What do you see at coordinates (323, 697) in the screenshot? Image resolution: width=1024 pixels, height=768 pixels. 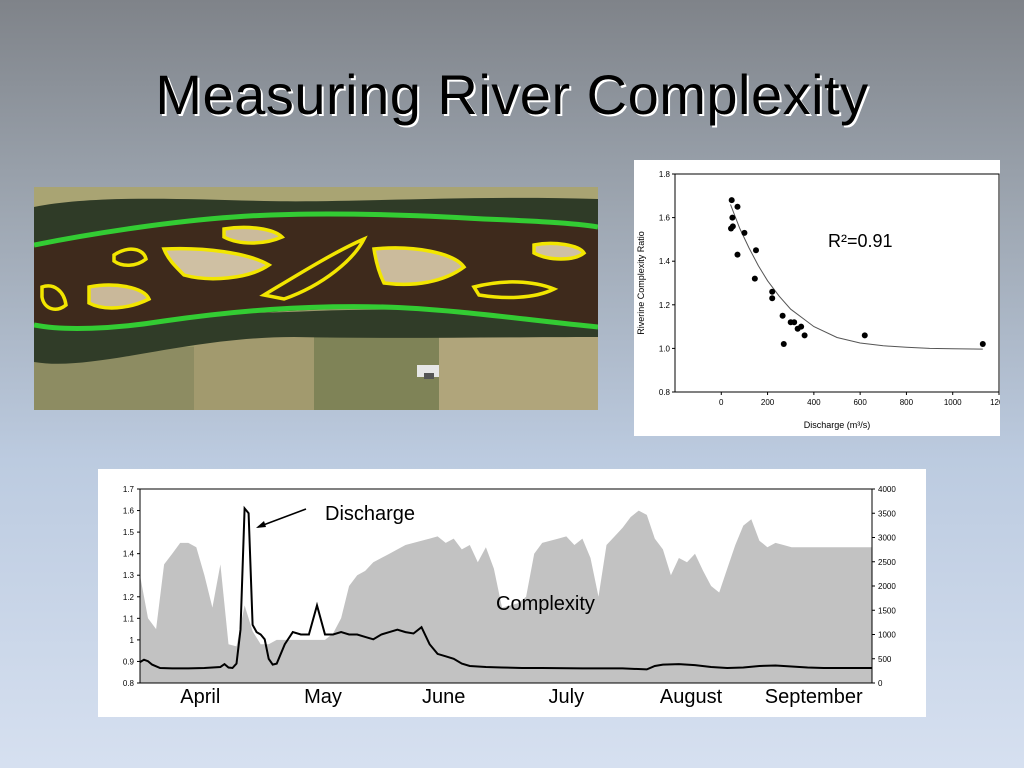 I see `month-label: May` at bounding box center [323, 697].